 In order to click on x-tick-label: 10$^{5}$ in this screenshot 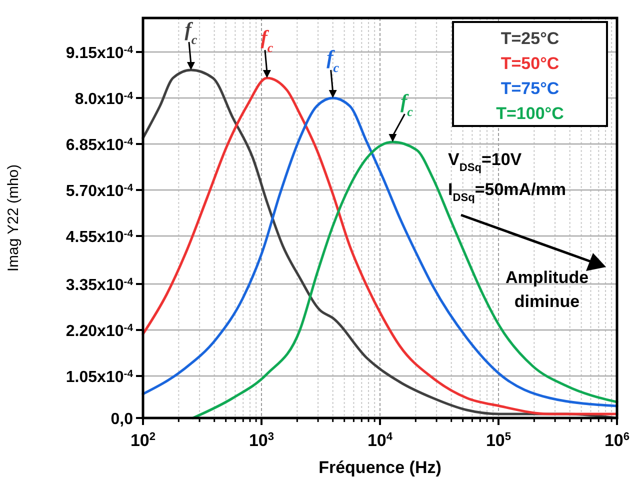, I will do `click(499, 440)`.